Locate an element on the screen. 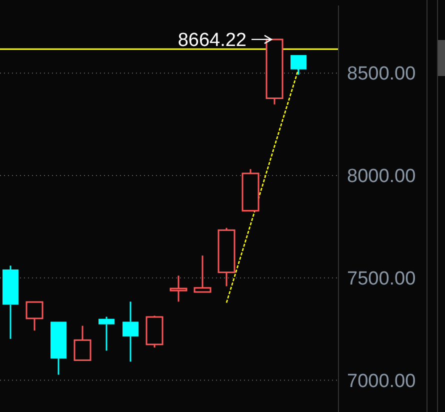 This screenshot has width=445, height=412. y-tick-label: 8000.00 is located at coordinates (381, 177).